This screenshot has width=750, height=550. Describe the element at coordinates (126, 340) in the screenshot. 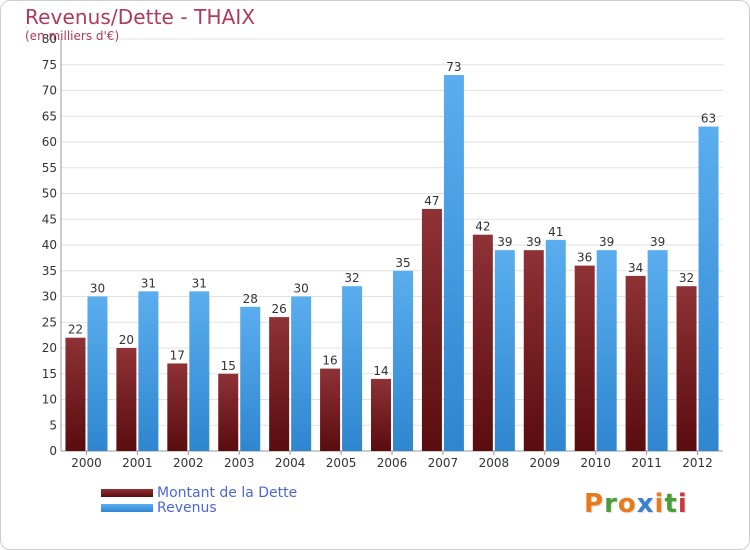

I see `data-label: 20` at that location.